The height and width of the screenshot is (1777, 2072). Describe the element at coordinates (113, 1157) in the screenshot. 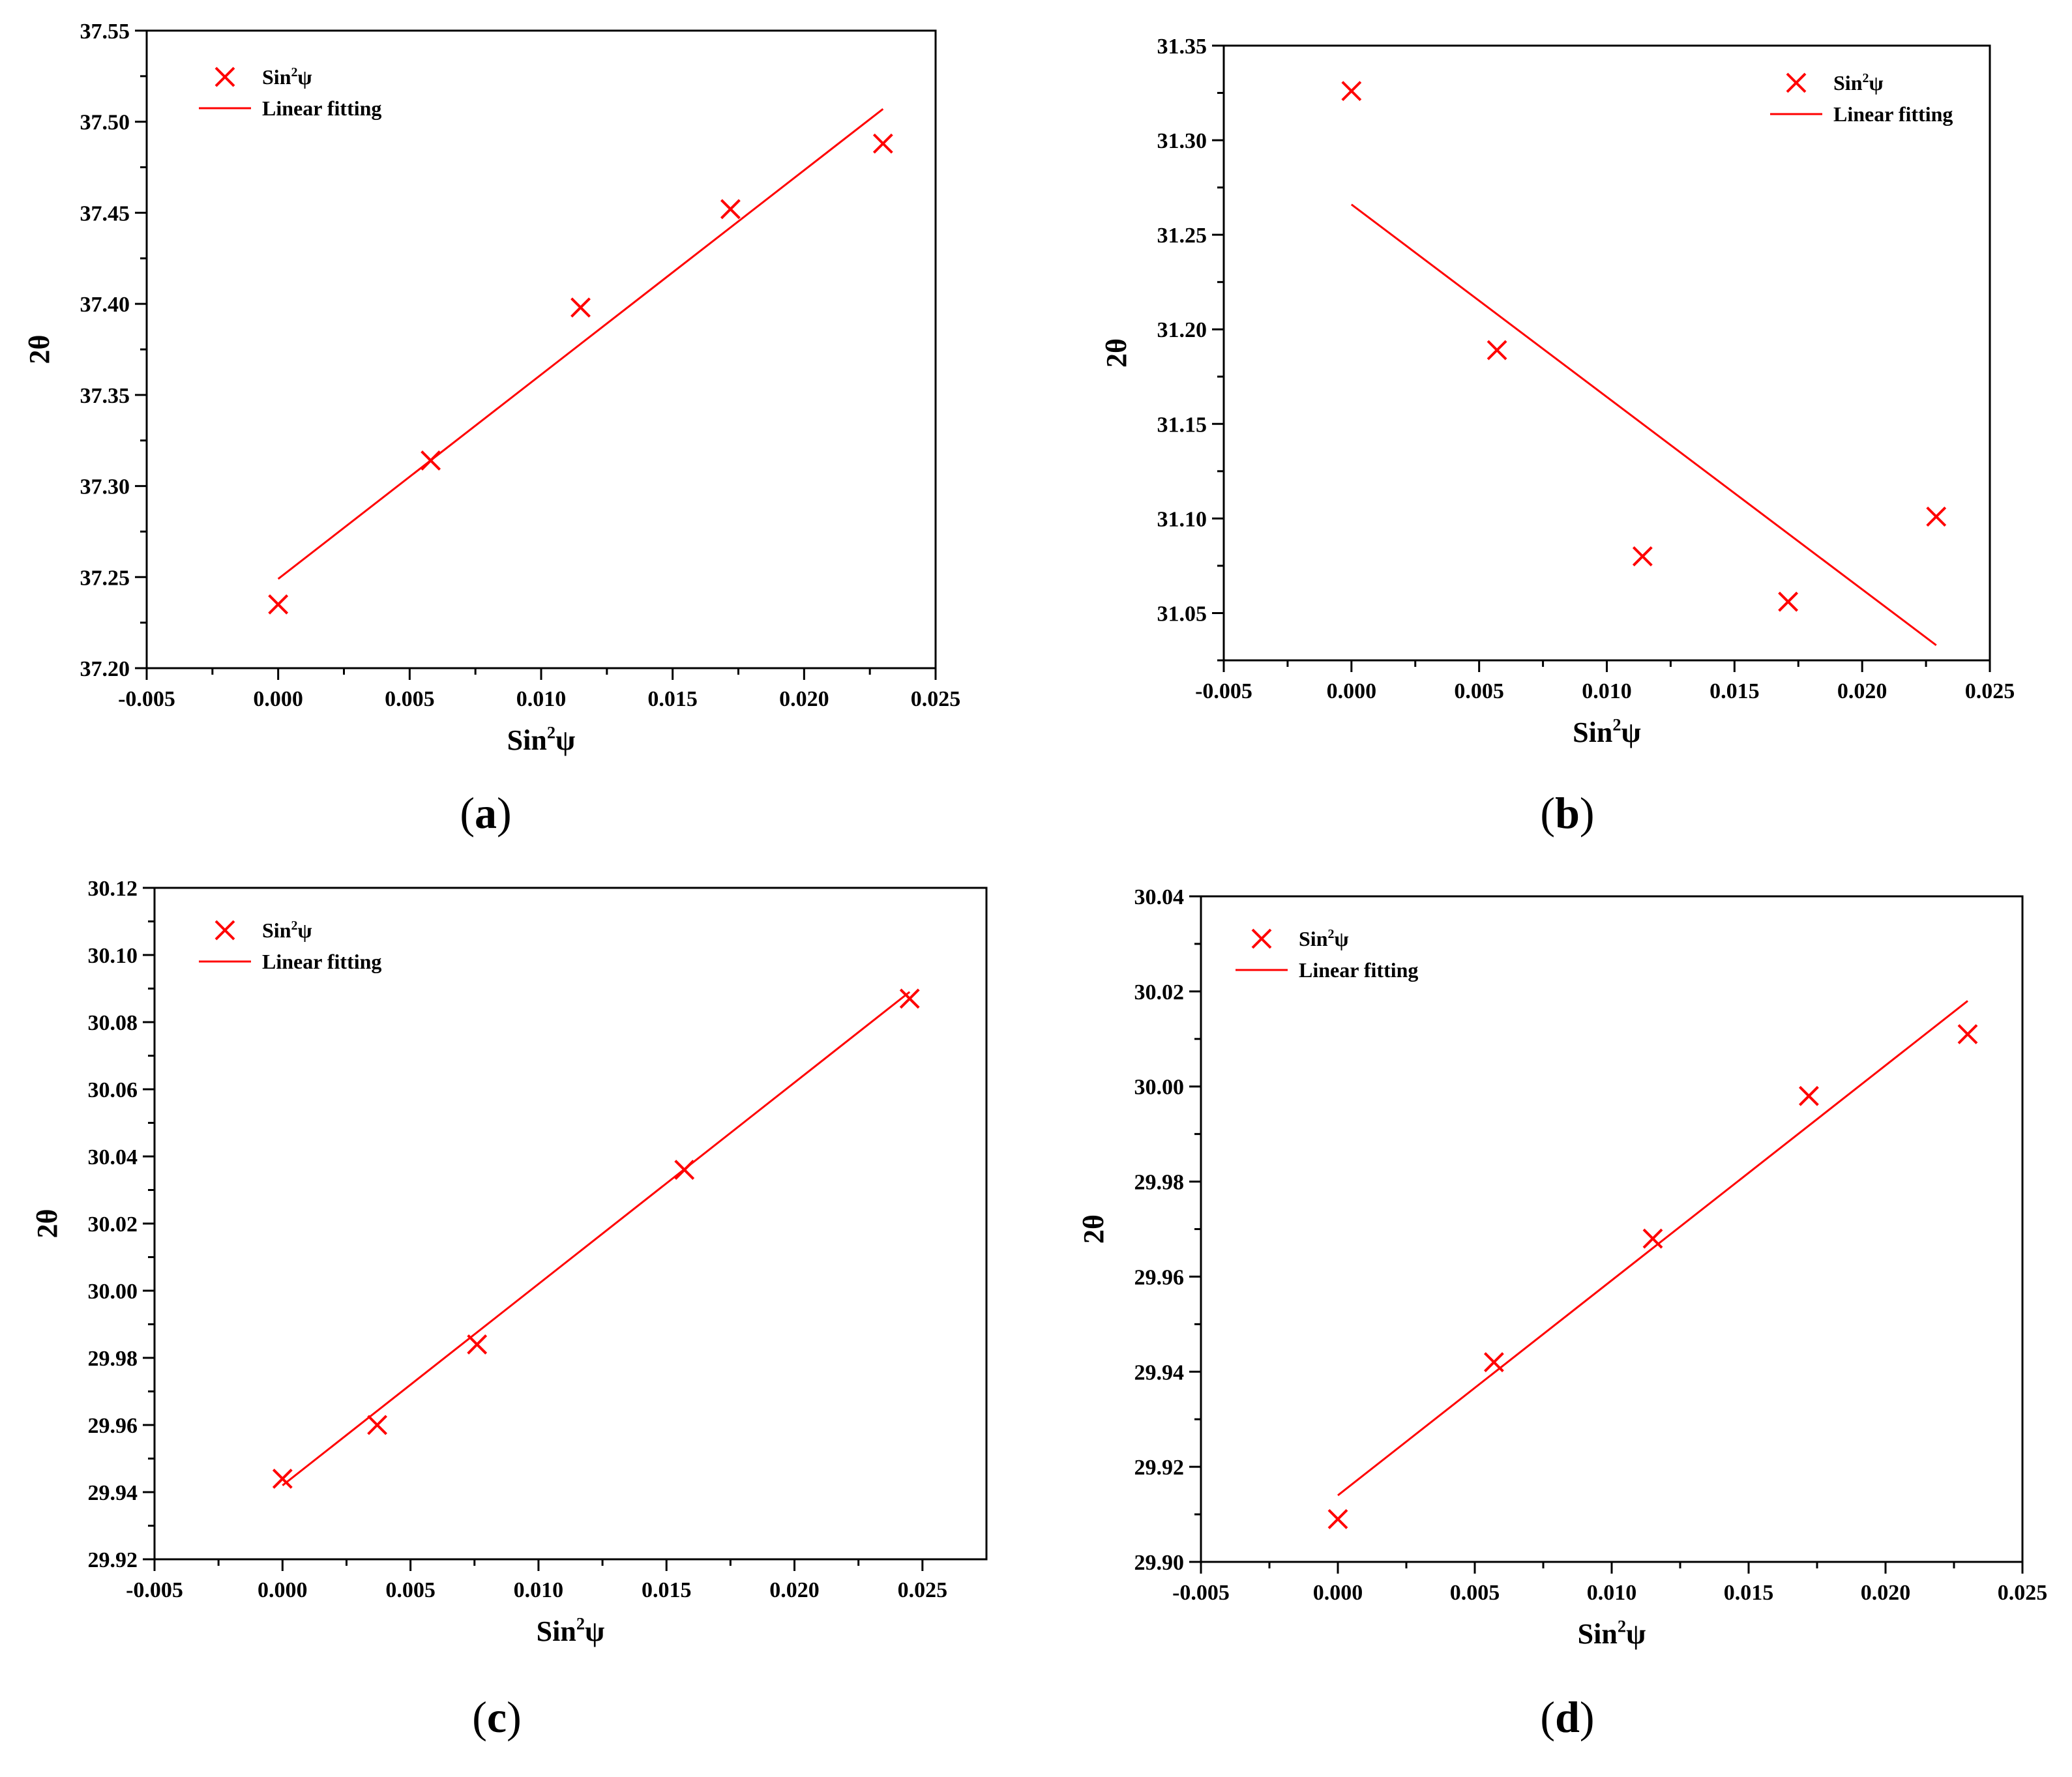

I see `y-tick-label: 30.04` at that location.